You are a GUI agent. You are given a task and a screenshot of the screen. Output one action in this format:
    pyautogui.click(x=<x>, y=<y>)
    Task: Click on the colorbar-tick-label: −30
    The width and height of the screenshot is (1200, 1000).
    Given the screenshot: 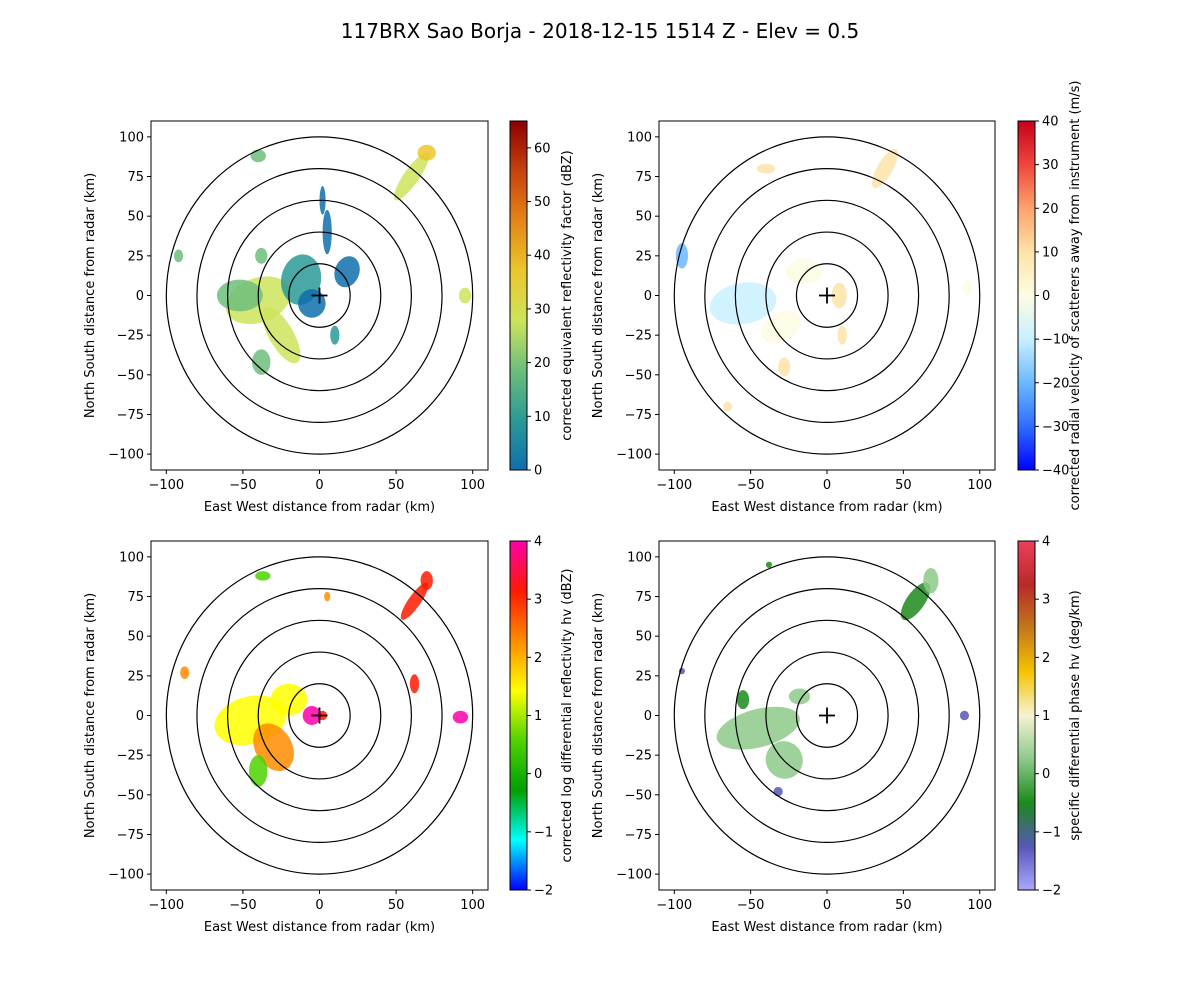 What is the action you would take?
    pyautogui.click(x=1055, y=427)
    